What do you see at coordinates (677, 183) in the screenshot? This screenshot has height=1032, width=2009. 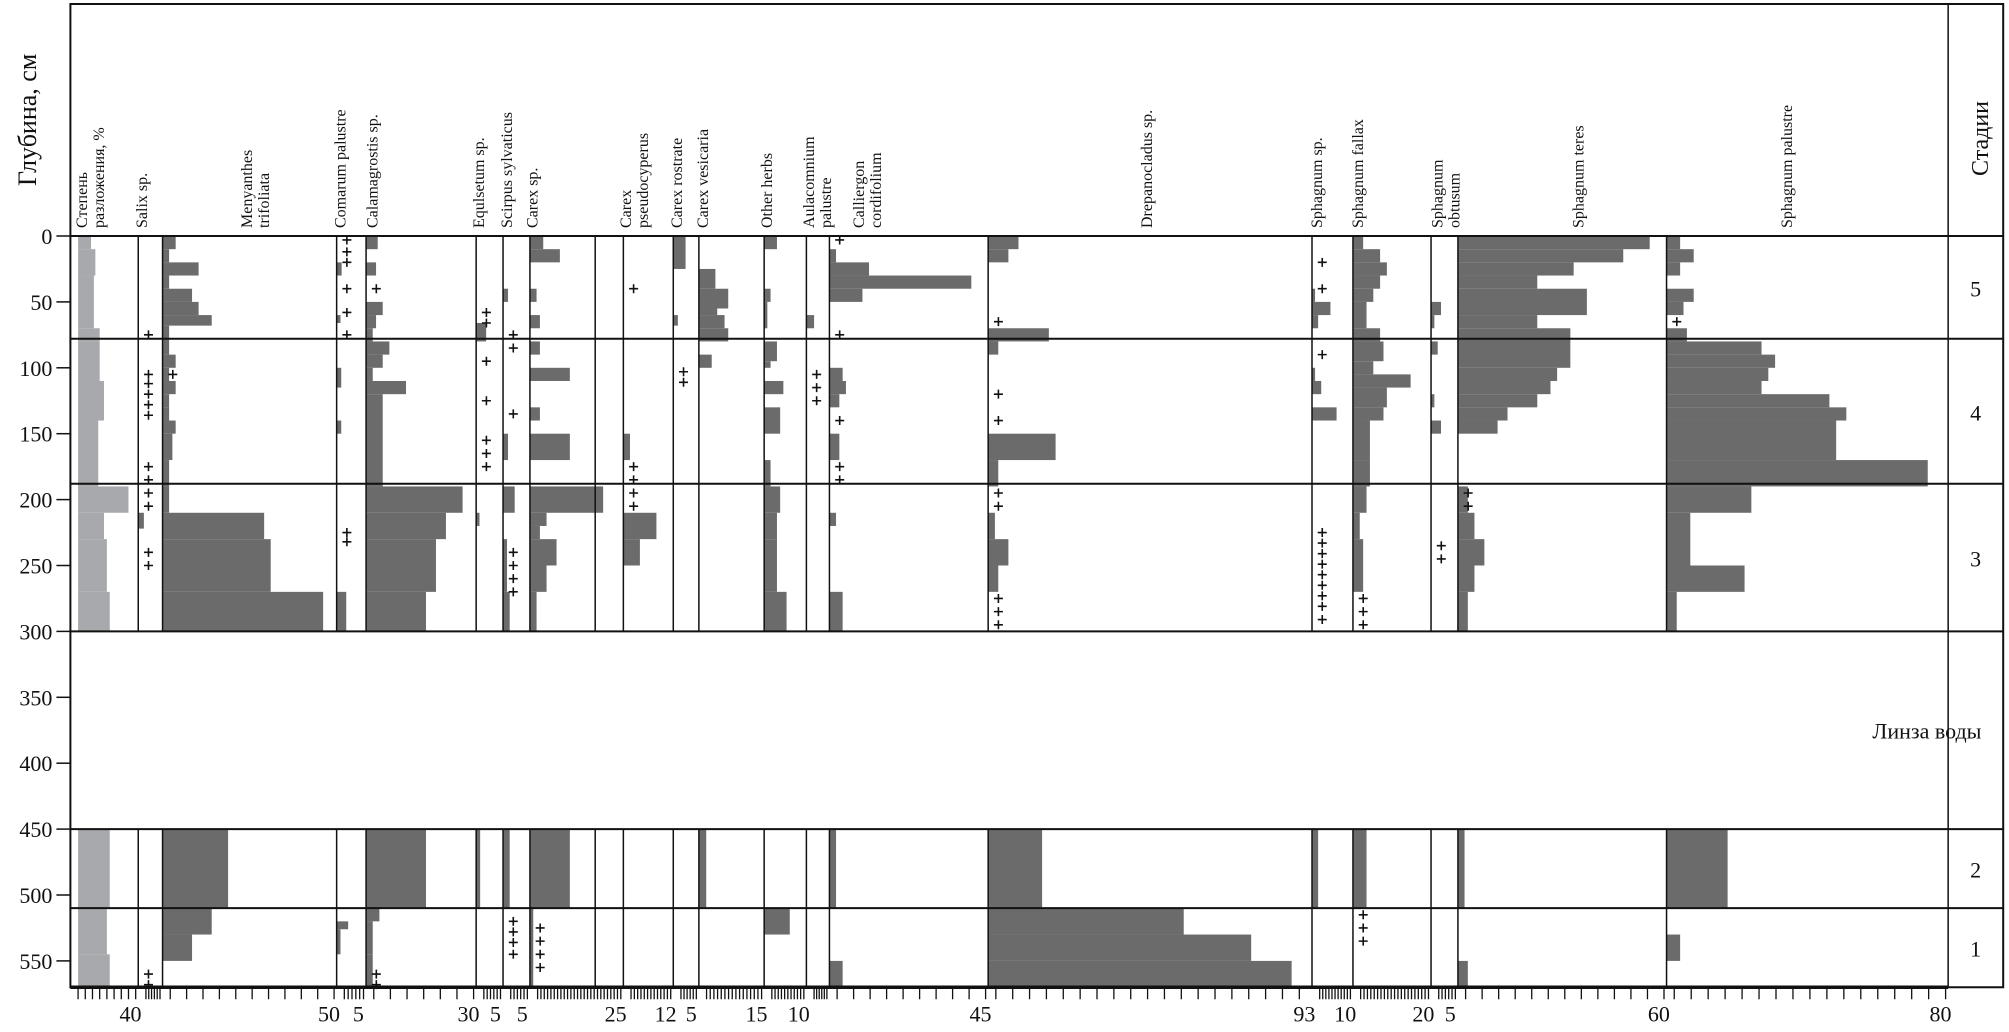 I see `column-header: Carex rostrate` at bounding box center [677, 183].